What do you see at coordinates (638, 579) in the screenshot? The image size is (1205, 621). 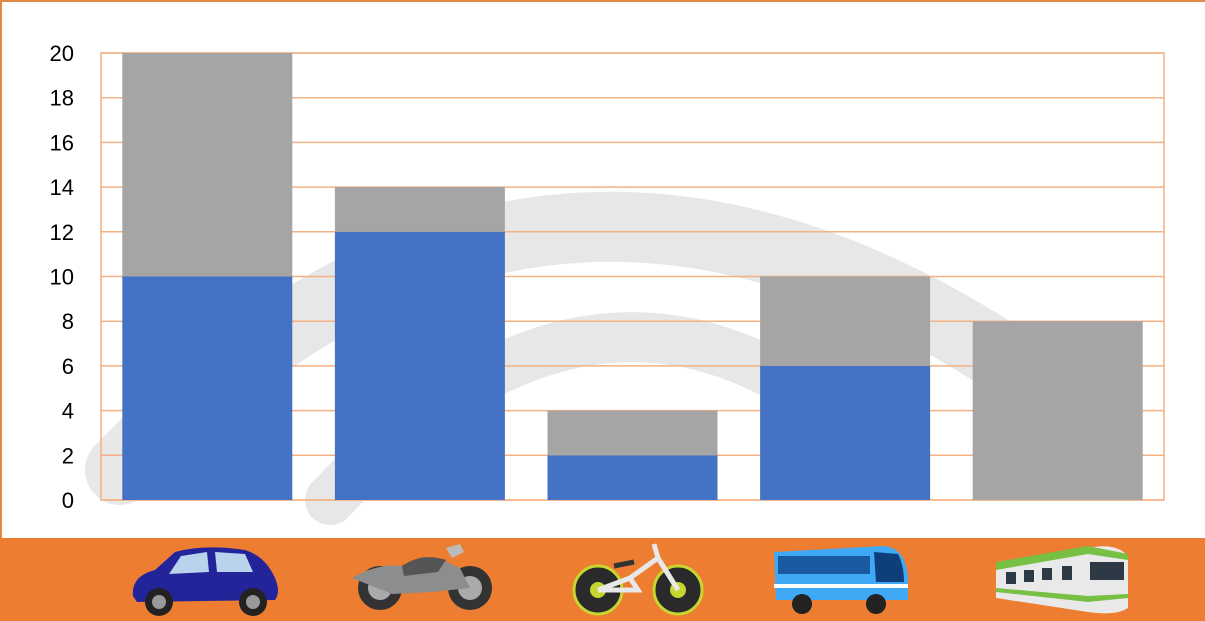 I see `bicycle-icon` at bounding box center [638, 579].